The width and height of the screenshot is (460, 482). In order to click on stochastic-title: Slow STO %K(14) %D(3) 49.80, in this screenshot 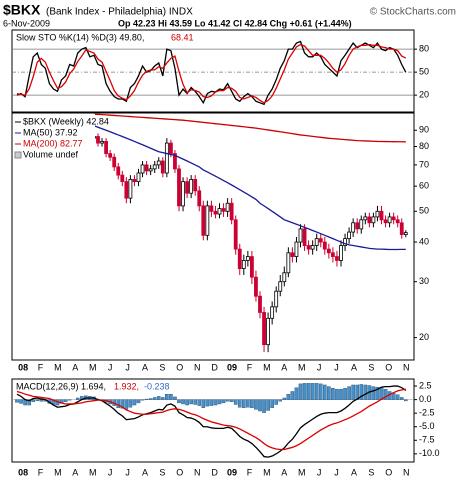, I will do `click(80, 37)`.